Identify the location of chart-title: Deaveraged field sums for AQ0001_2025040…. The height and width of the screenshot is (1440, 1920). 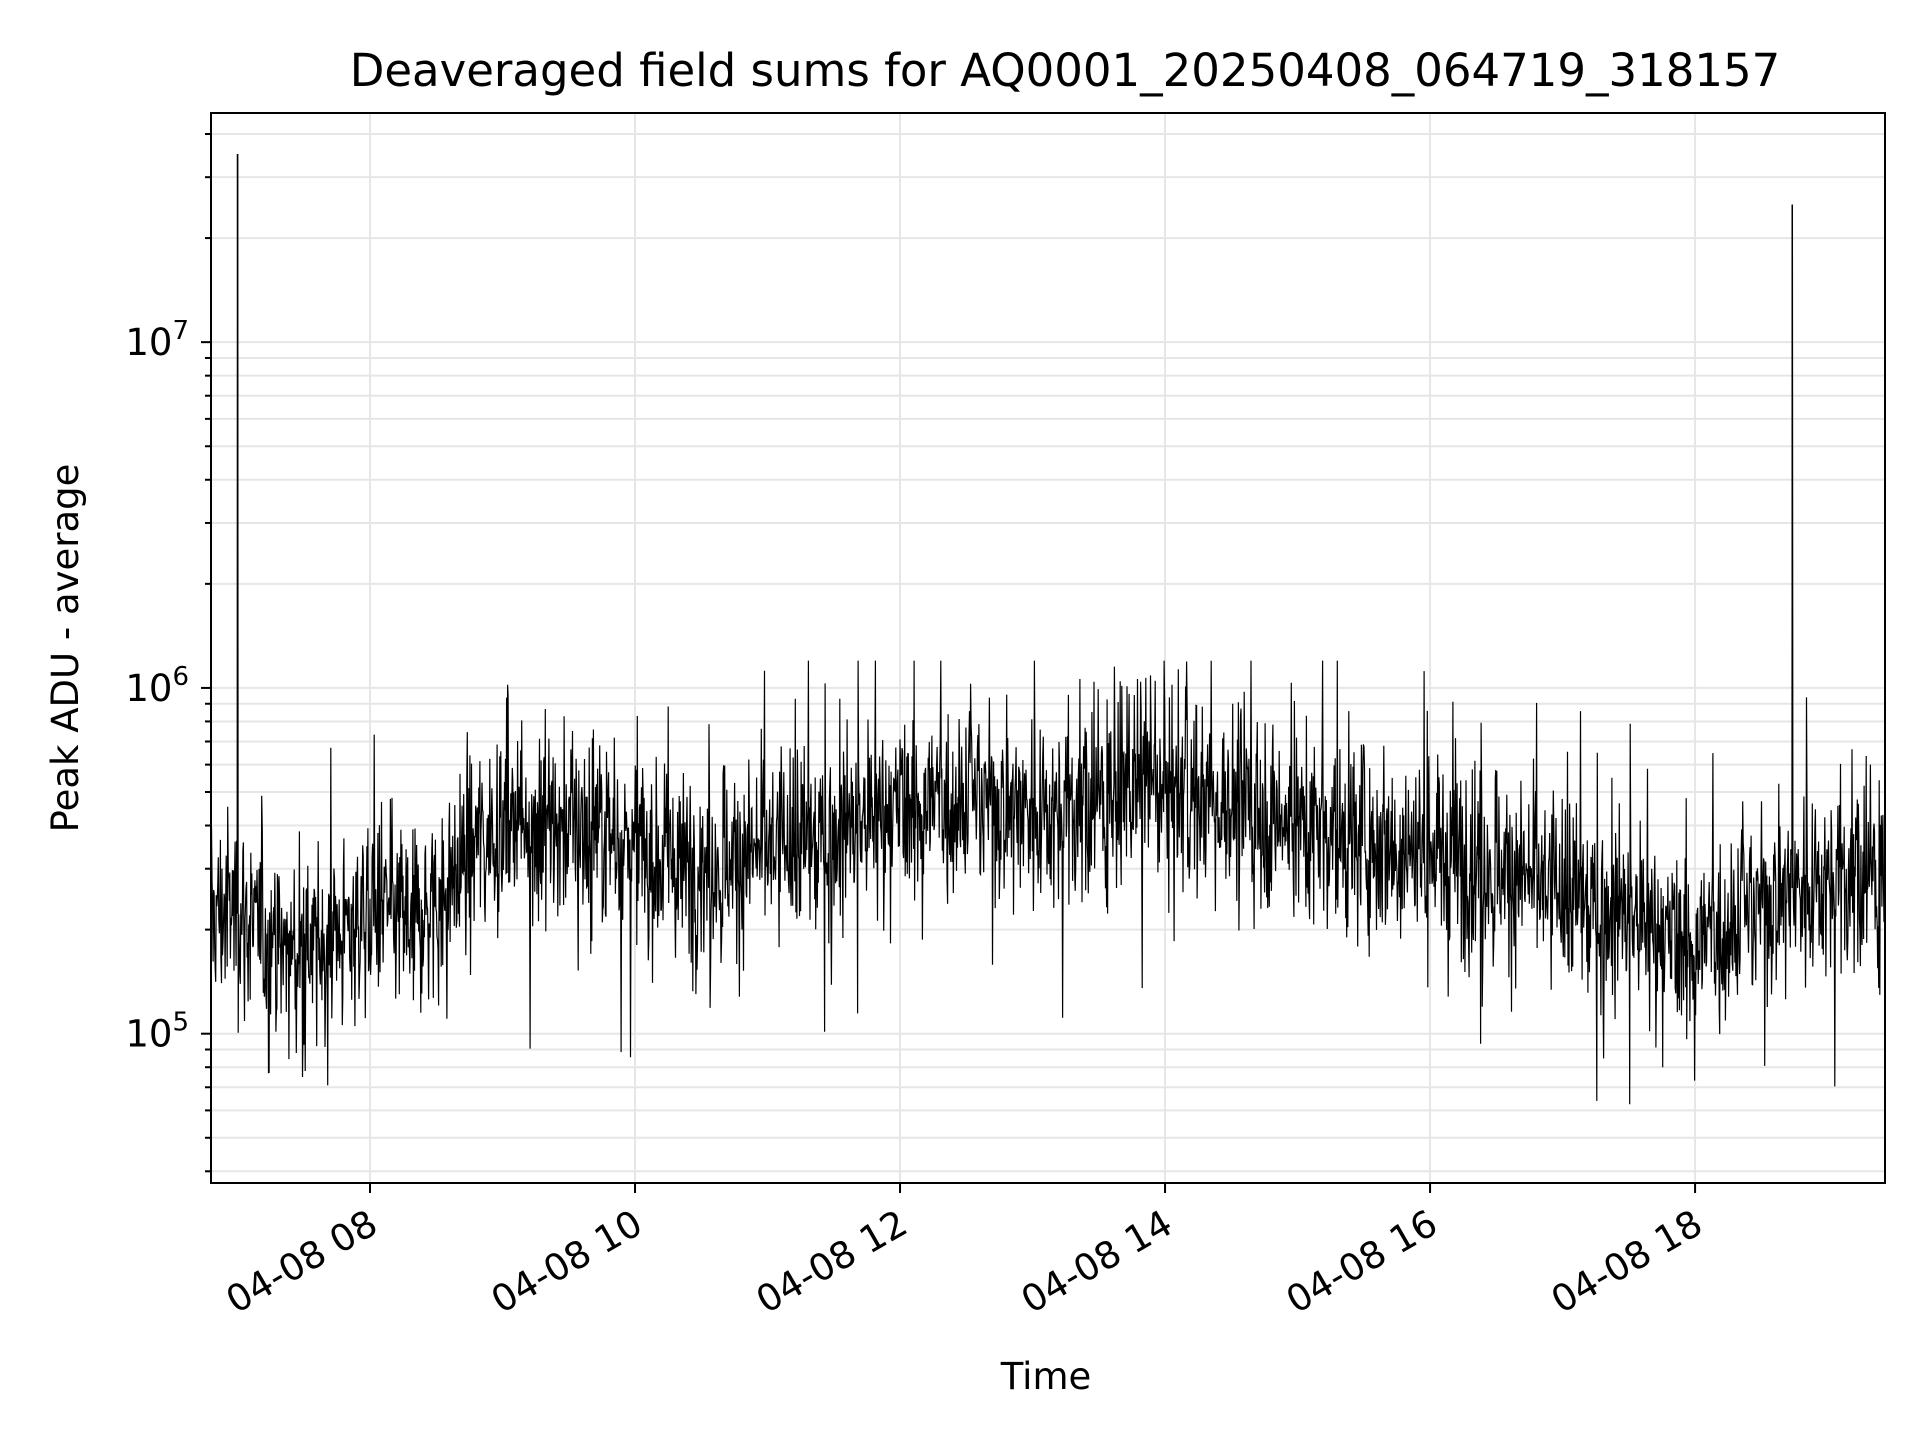
(1065, 70).